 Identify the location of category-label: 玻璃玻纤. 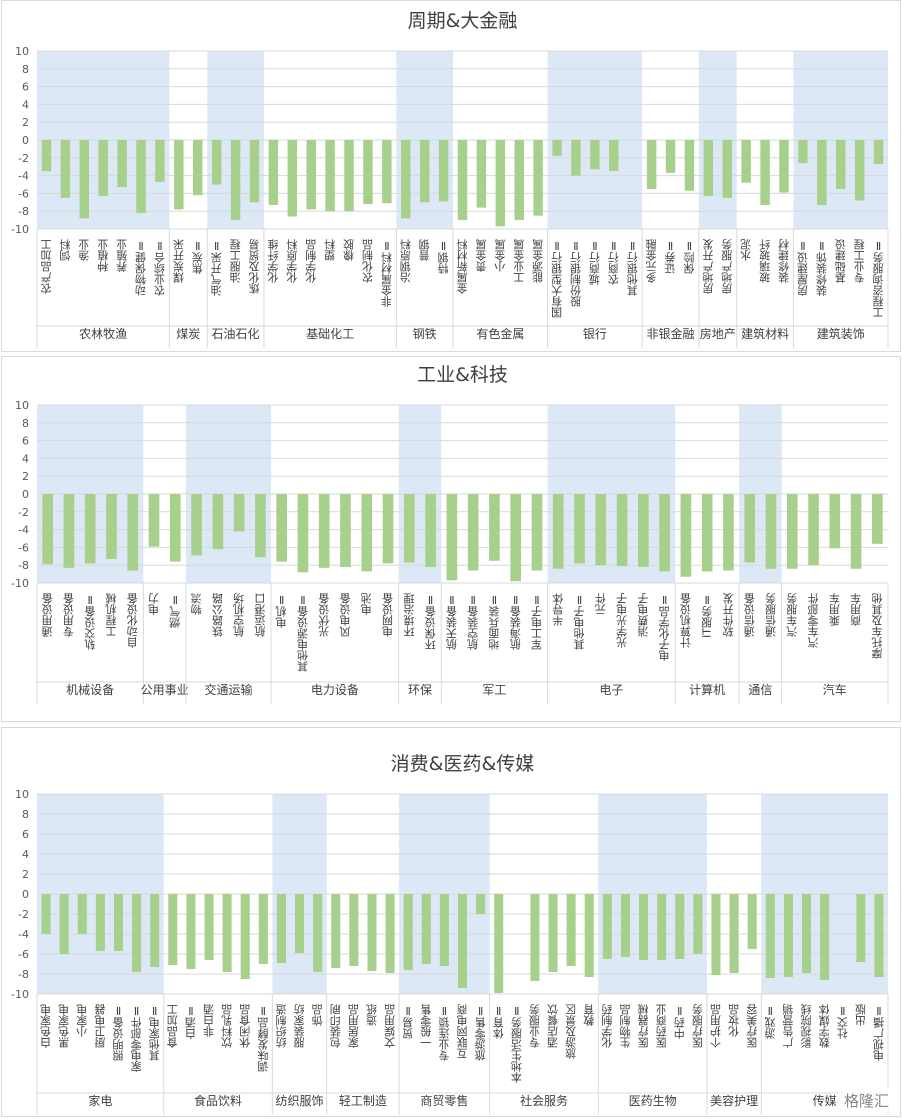
(765, 260).